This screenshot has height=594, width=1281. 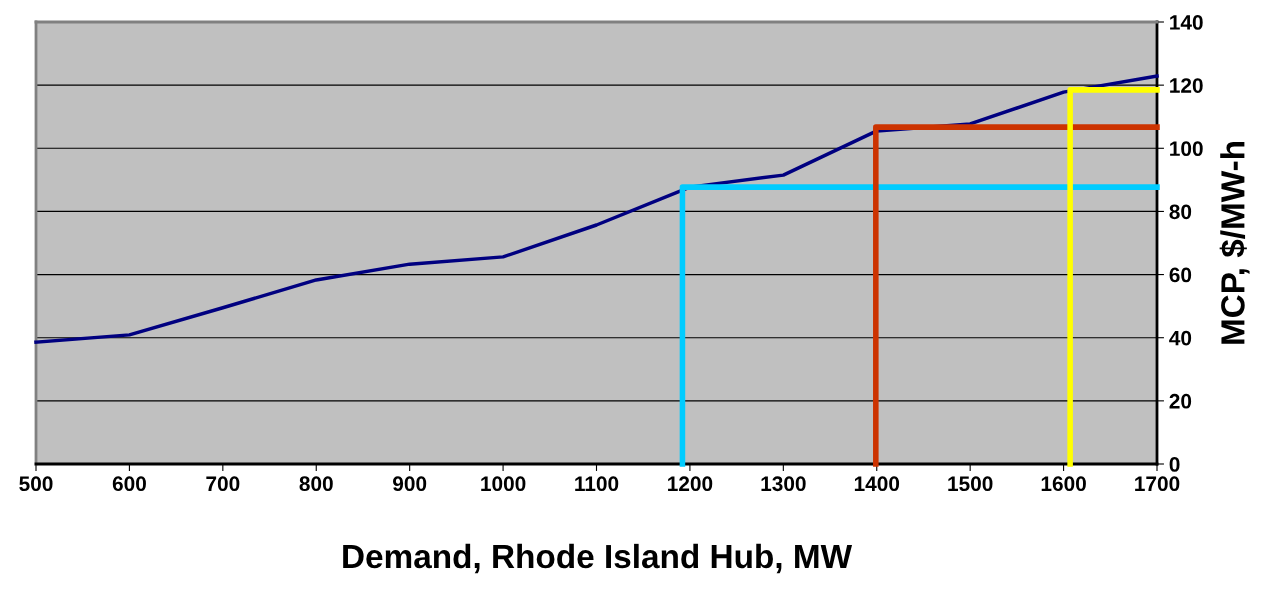 What do you see at coordinates (1180, 401) in the screenshot?
I see `y-tick-label: 20` at bounding box center [1180, 401].